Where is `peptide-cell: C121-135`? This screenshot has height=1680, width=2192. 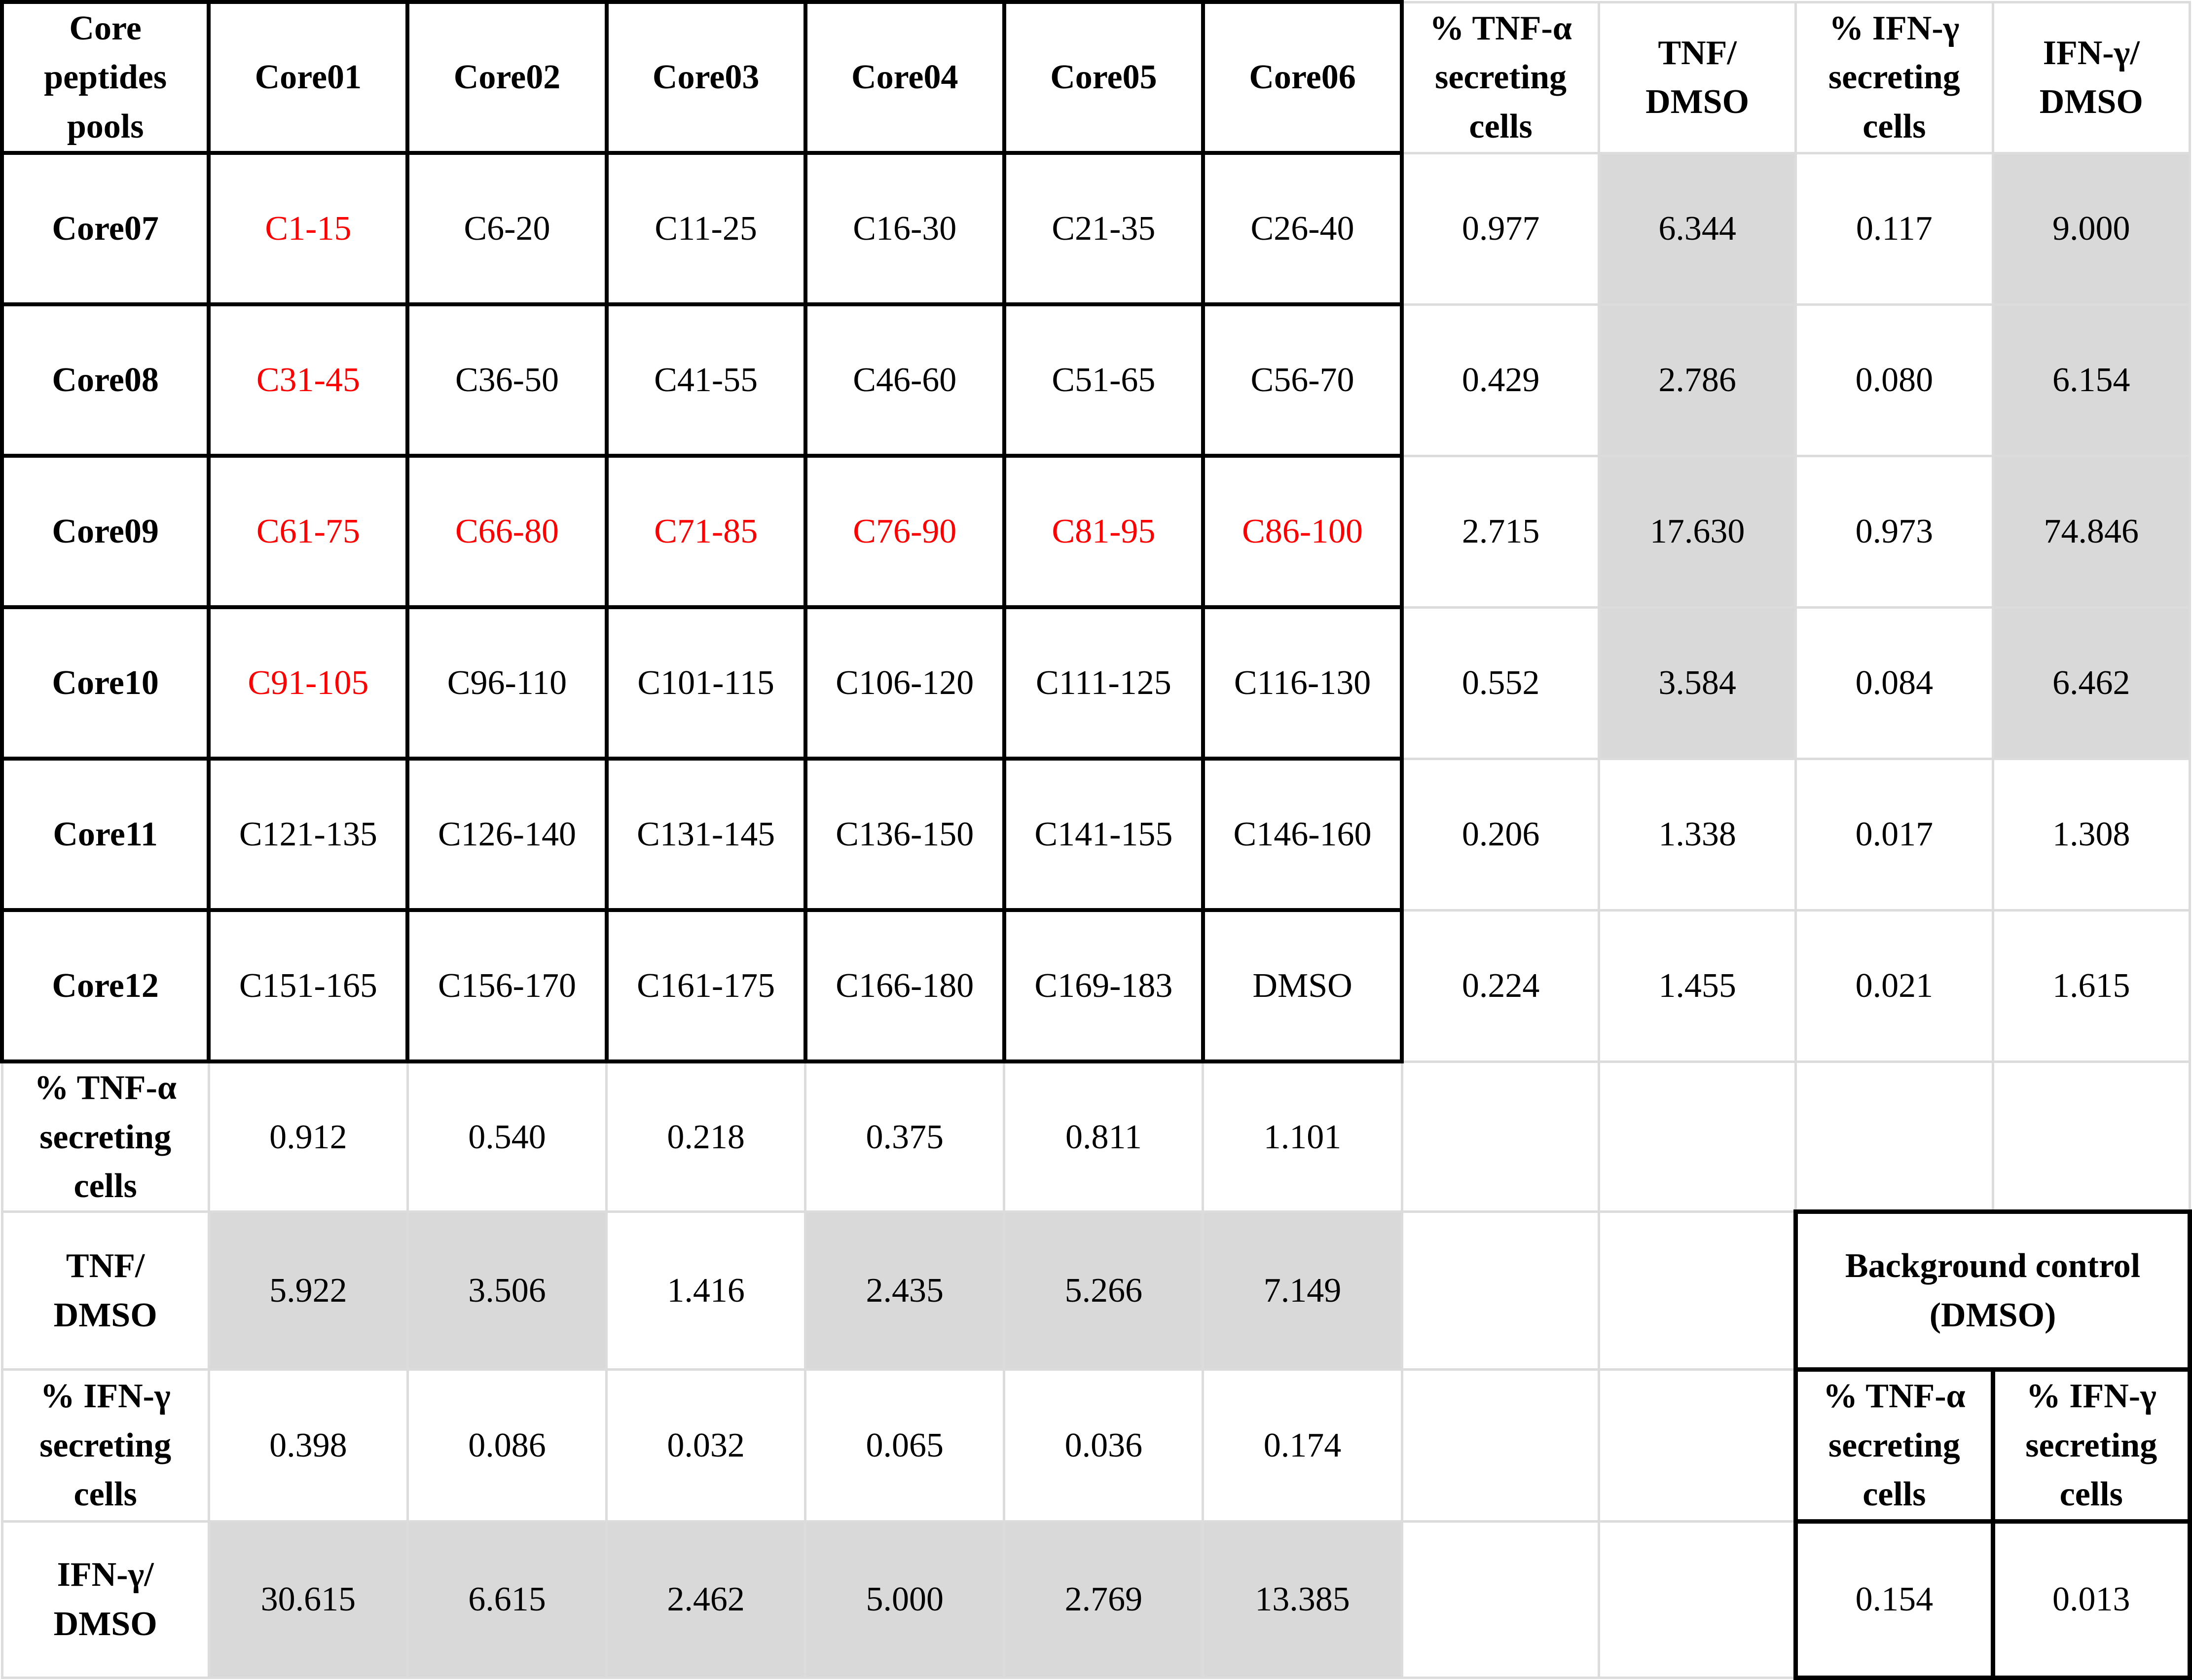 peptide-cell: C121-135 is located at coordinates (308, 835).